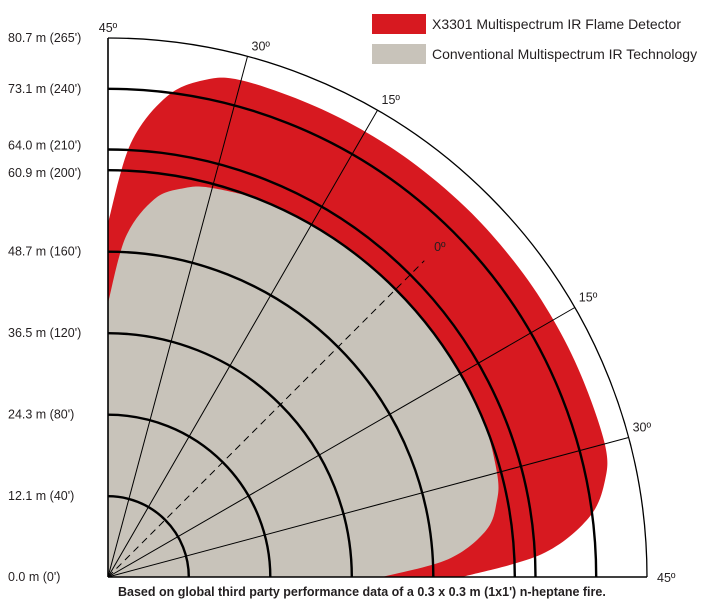 The width and height of the screenshot is (719, 601). What do you see at coordinates (556, 24) in the screenshot?
I see `legend-label: X3301 Multispectrum IR Flame Detector` at bounding box center [556, 24].